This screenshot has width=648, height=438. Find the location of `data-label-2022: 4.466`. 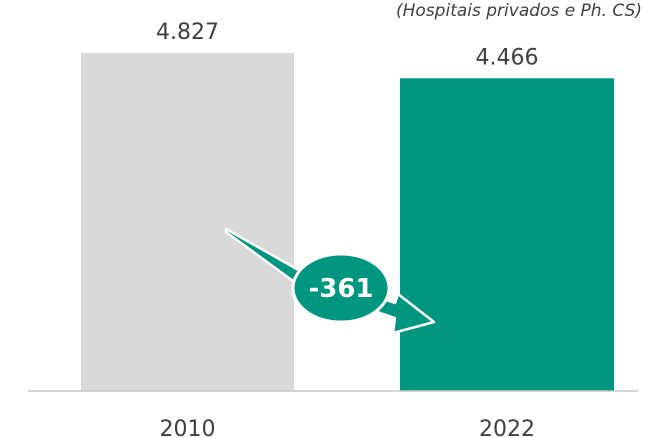

data-label-2022: 4.466 is located at coordinates (507, 57).